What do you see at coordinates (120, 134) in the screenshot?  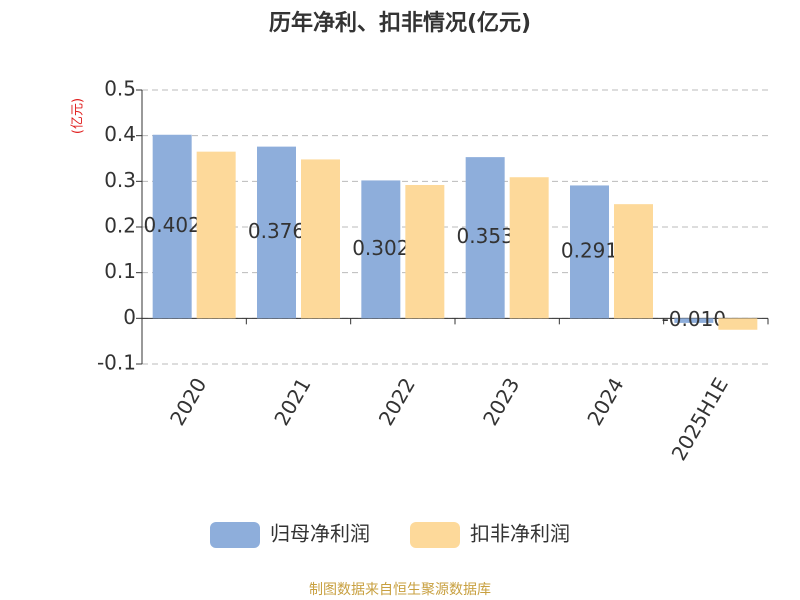 I see `y-tick-label: 0.4` at bounding box center [120, 134].